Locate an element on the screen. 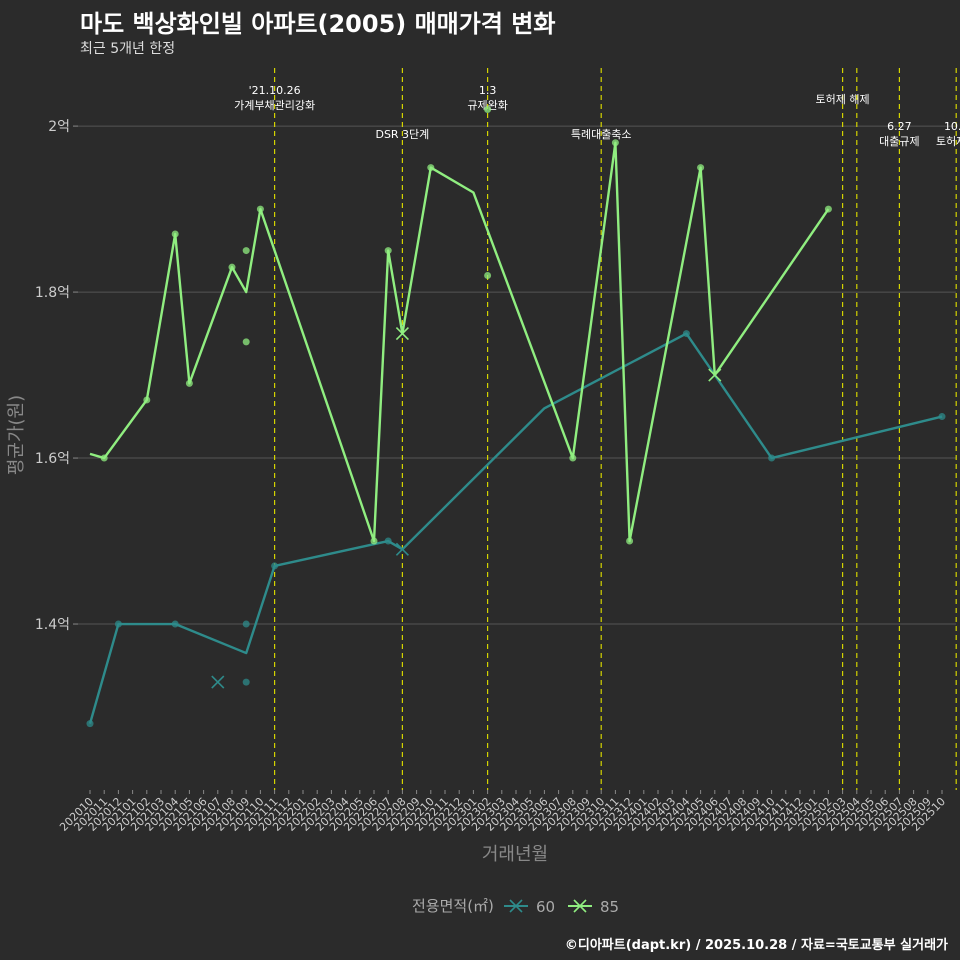  event-label-0-0: '21.10.26 is located at coordinates (275, 90).